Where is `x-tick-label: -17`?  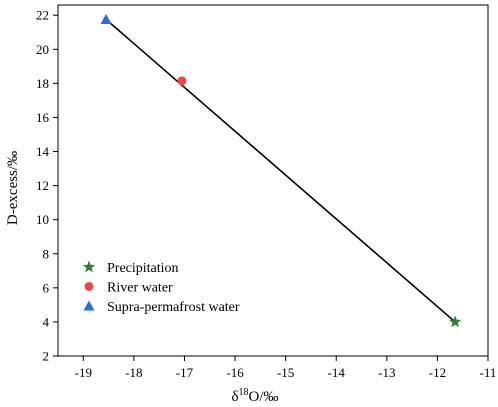 x-tick-label: -17 is located at coordinates (185, 372).